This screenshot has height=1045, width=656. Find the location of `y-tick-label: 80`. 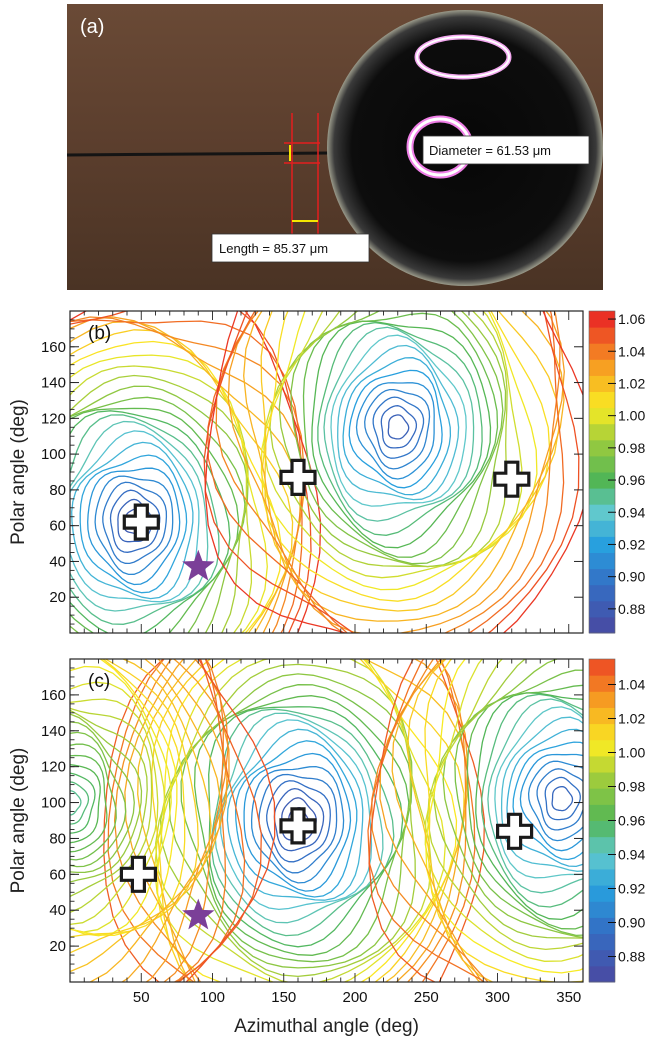

y-tick-label: 80 is located at coordinates (57, 838).